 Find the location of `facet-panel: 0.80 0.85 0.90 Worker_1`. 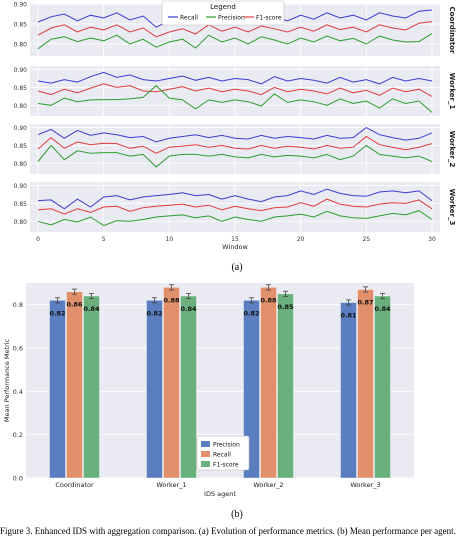

facet-panel: 0.80 0.85 0.90 Worker_1 is located at coordinates (235, 91).